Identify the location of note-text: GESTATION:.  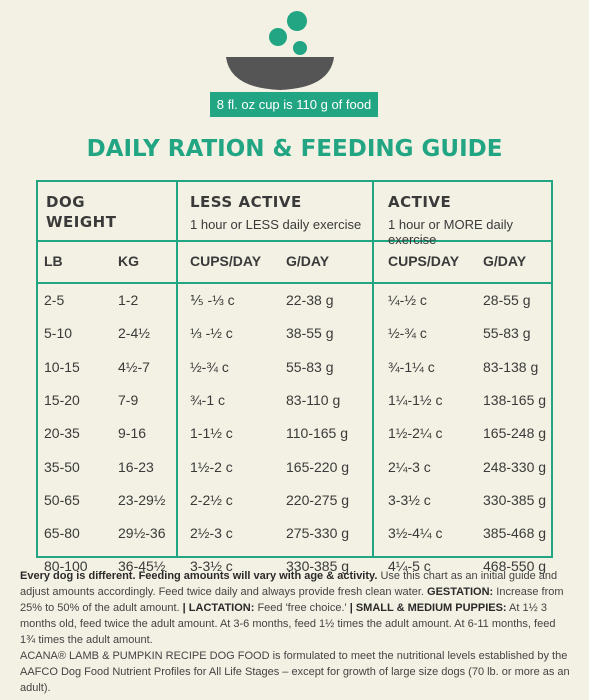
(460, 592).